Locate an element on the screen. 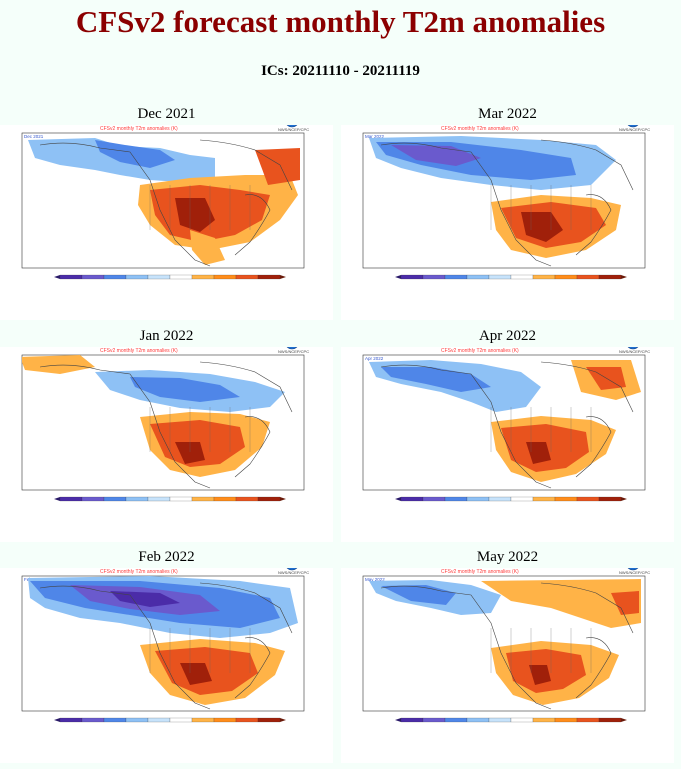 This screenshot has height=769, width=681. anomaly-region-blue is located at coordinates (135, 154).